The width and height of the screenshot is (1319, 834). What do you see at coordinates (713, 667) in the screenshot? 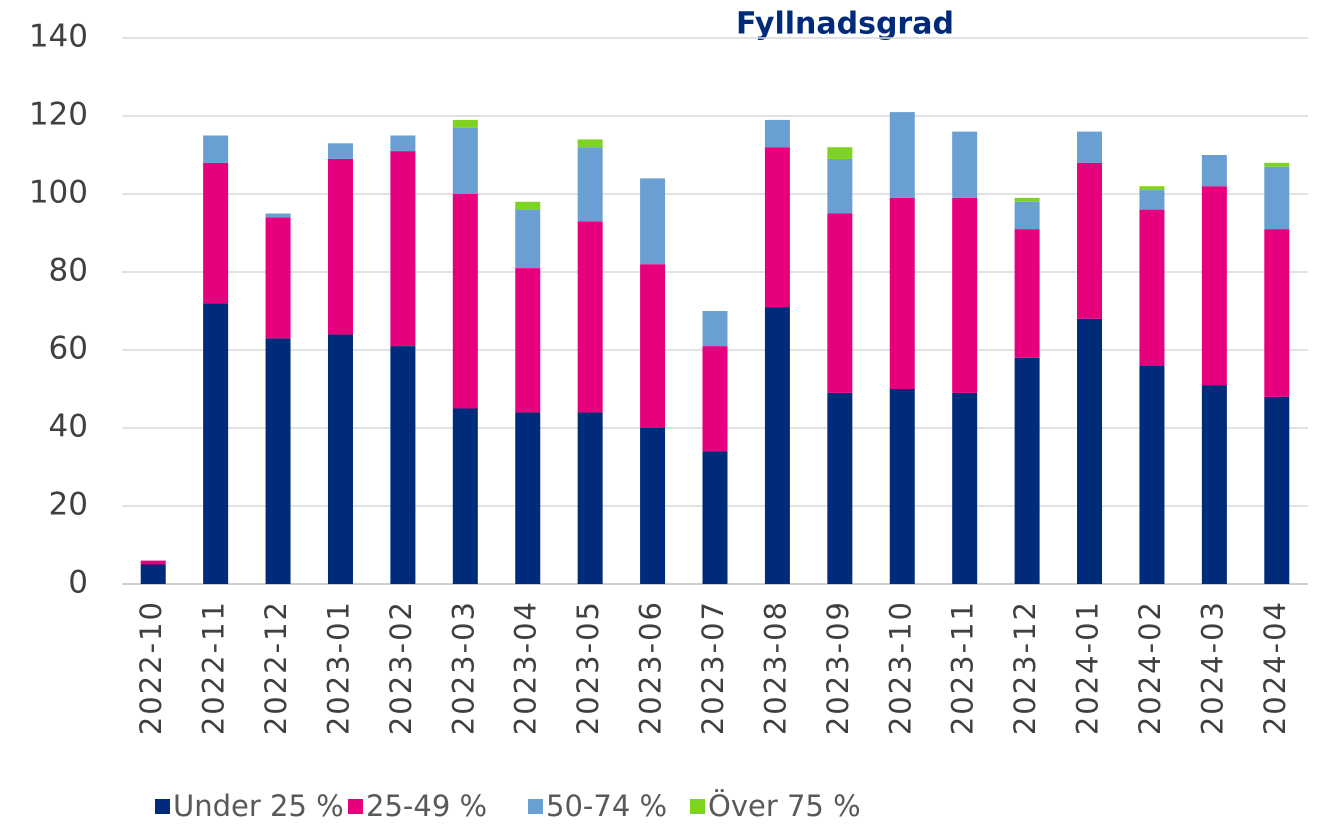
I see `x-tick-label: 2023-07` at bounding box center [713, 667].